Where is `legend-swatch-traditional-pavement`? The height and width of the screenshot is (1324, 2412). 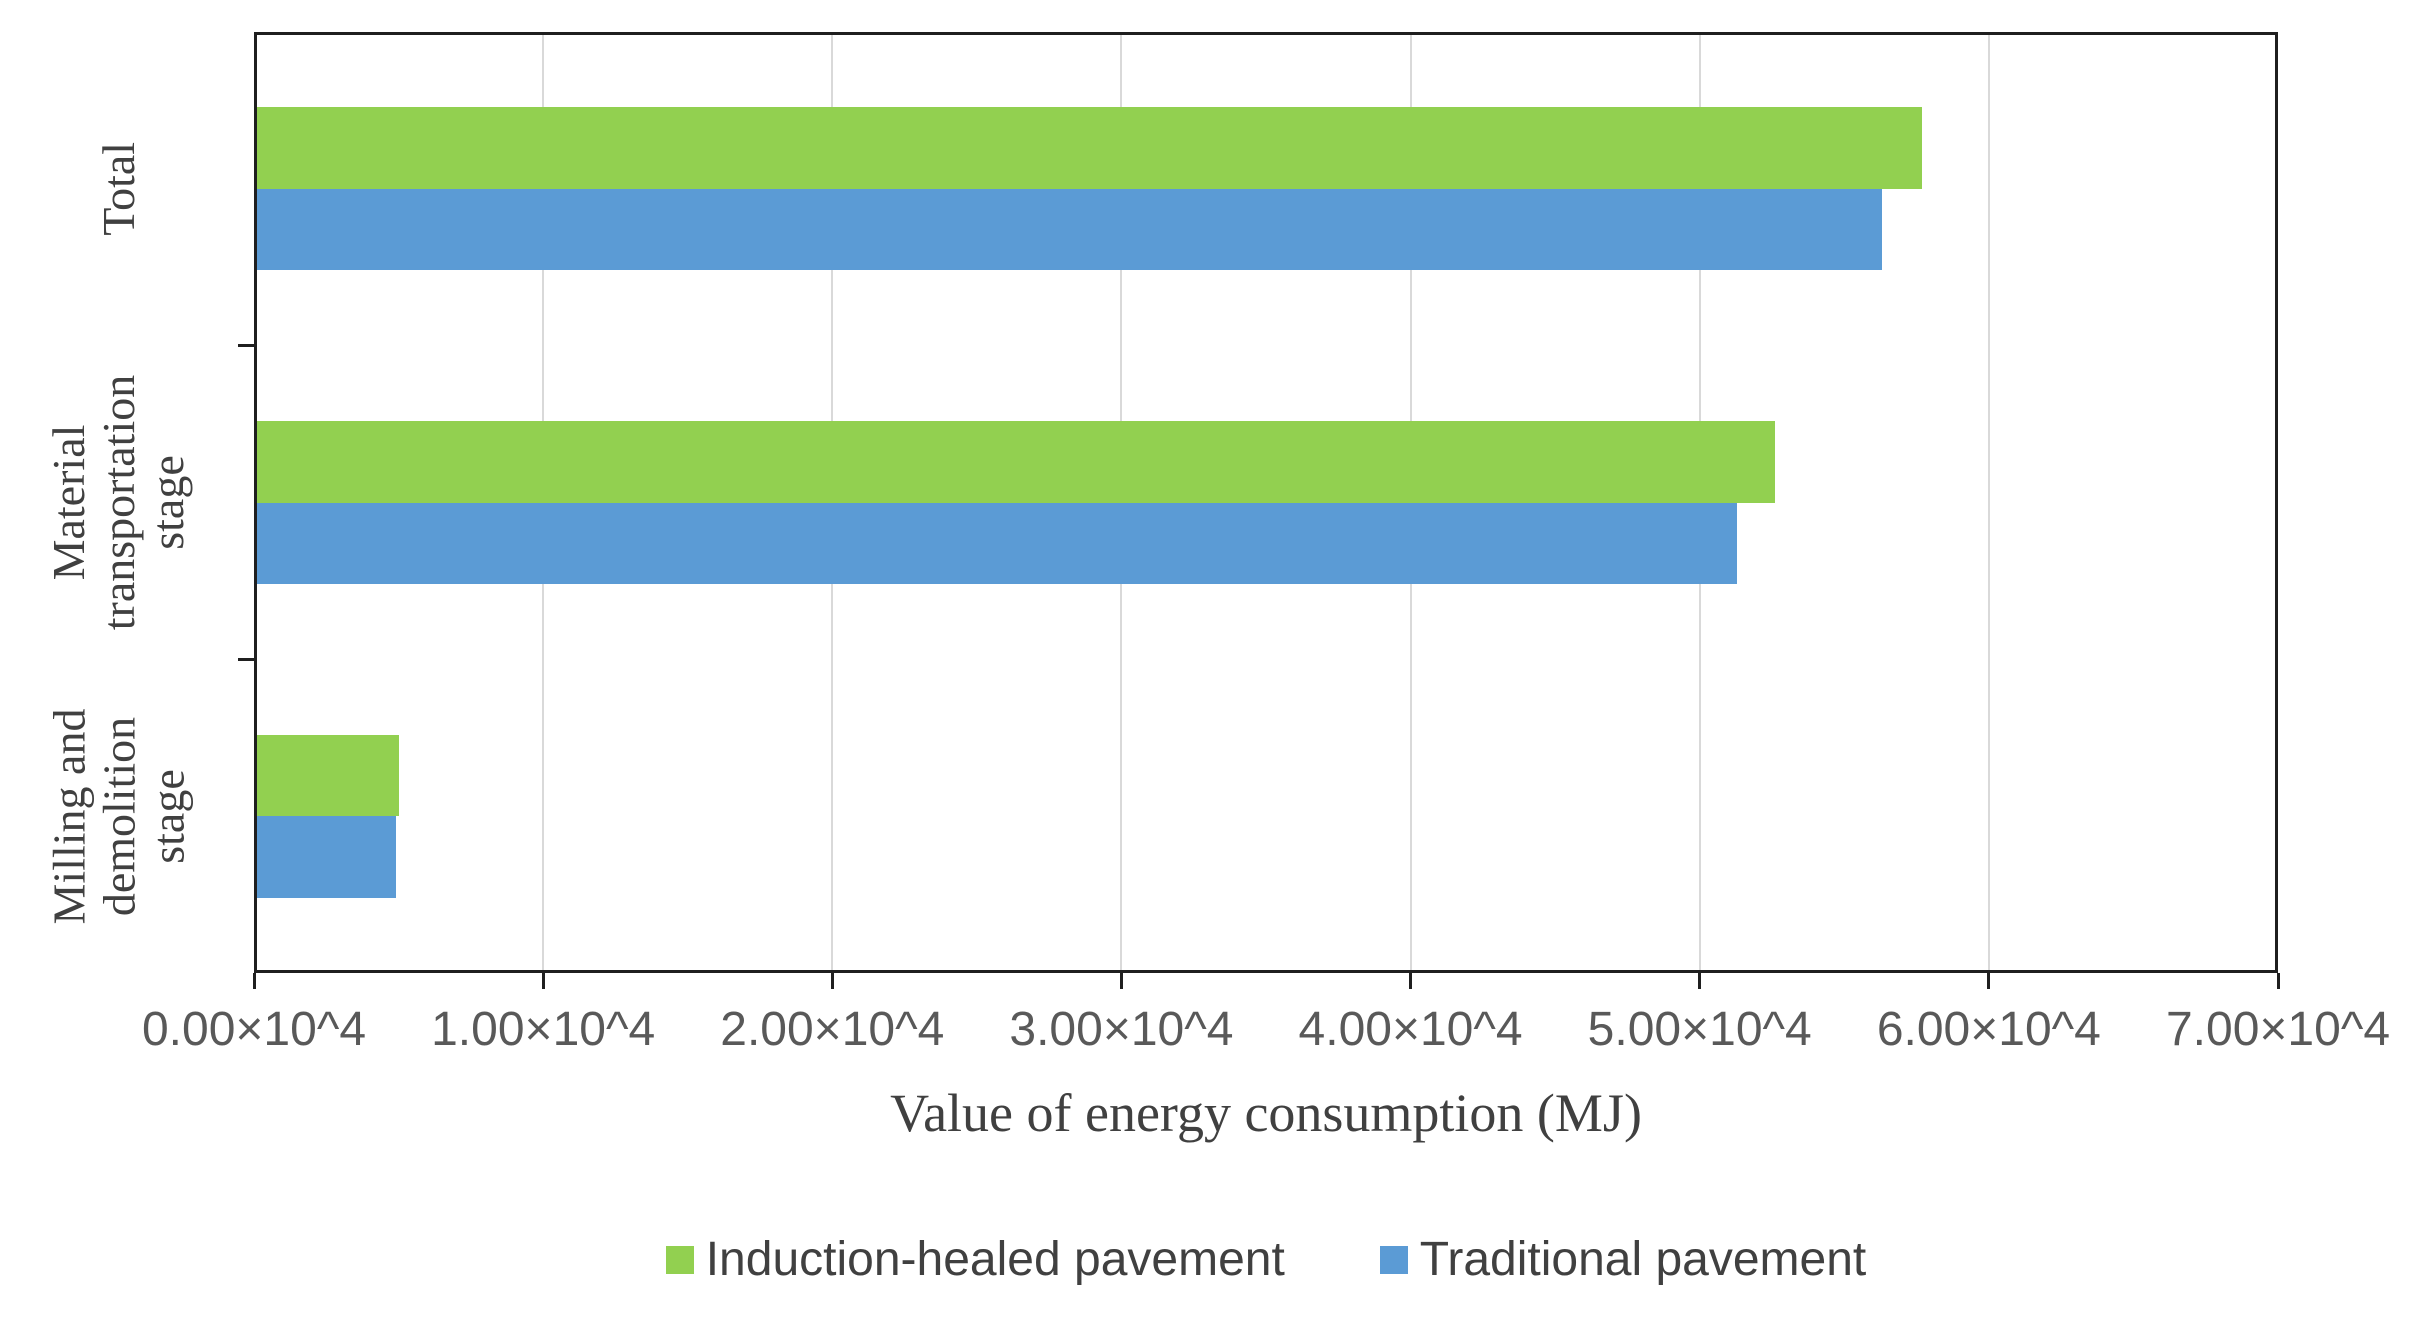
legend-swatch-traditional-pavement is located at coordinates (1393, 1259).